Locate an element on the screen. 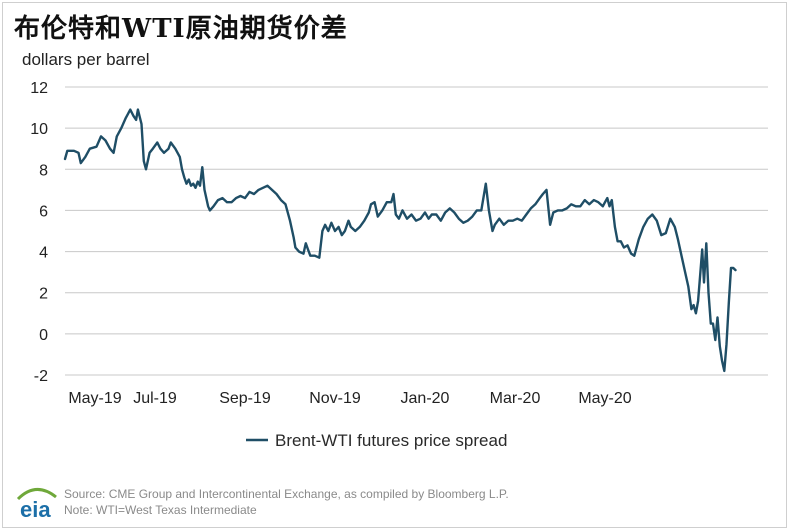  x-tick-label: May-19 is located at coordinates (94, 398).